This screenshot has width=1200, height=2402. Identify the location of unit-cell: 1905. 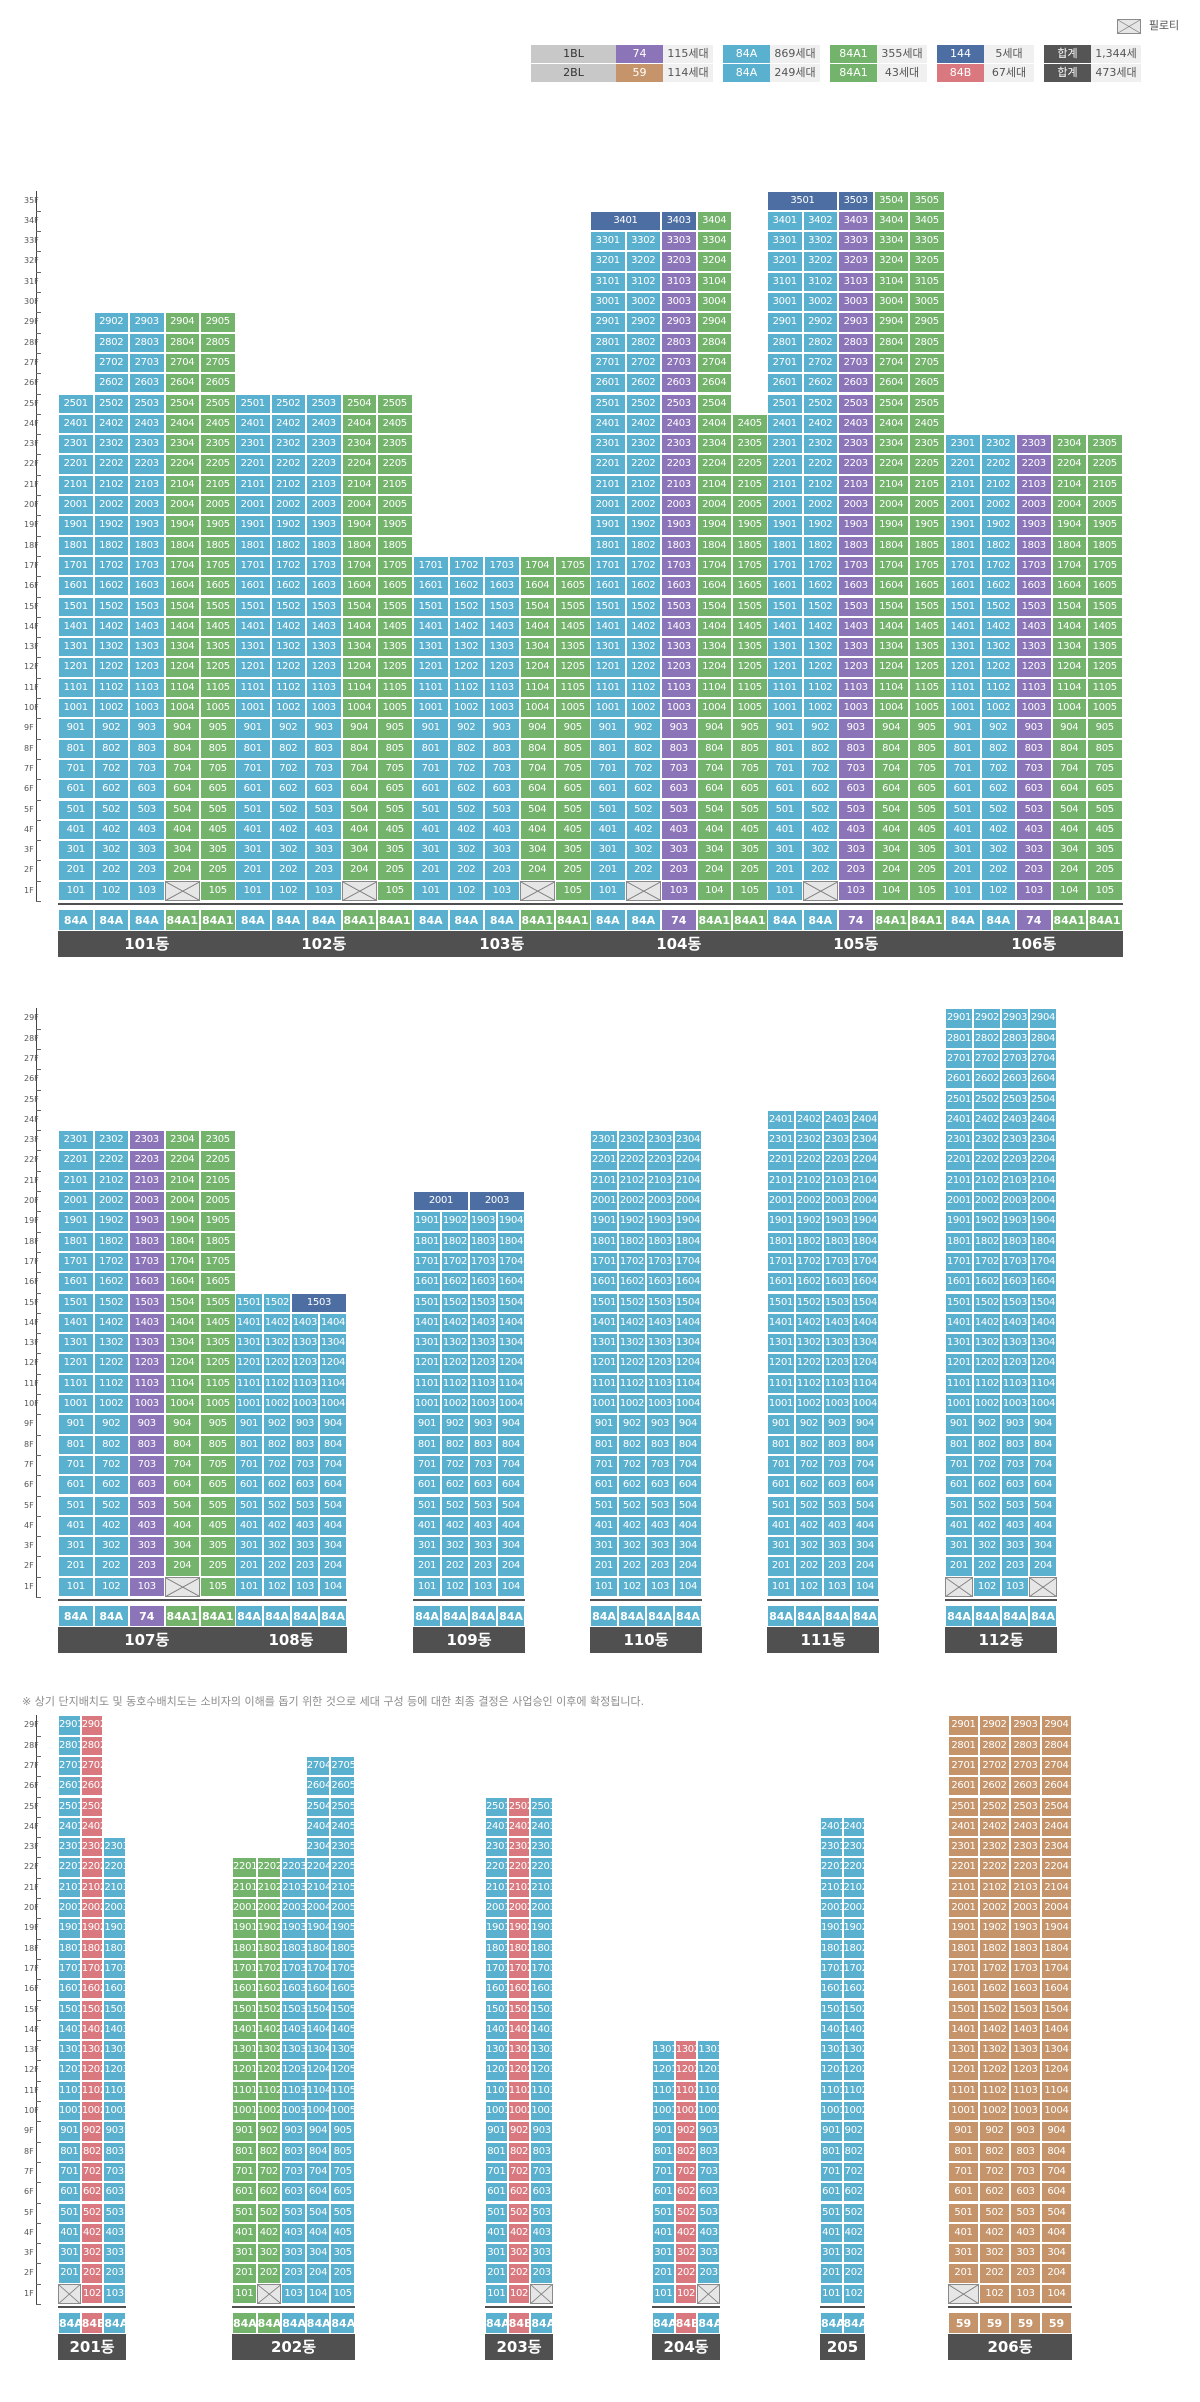
(395, 525).